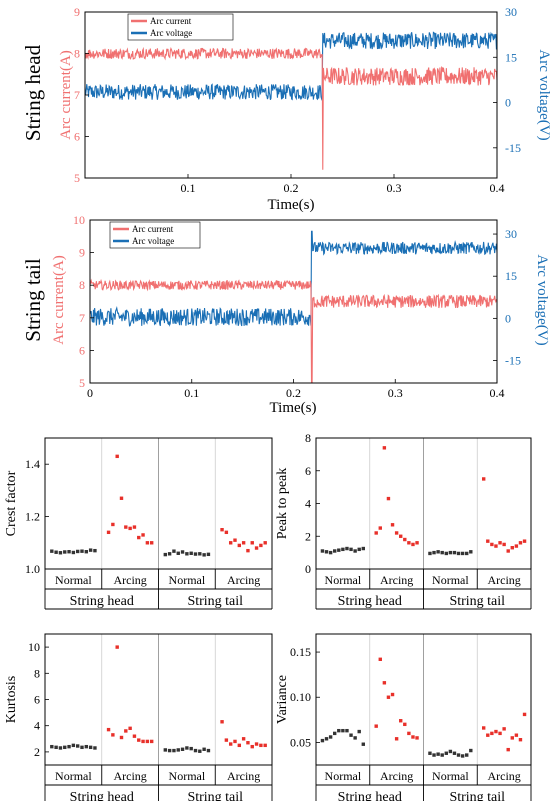 This screenshot has width=550, height=801. I want to click on section-label: String tail, so click(477, 795).